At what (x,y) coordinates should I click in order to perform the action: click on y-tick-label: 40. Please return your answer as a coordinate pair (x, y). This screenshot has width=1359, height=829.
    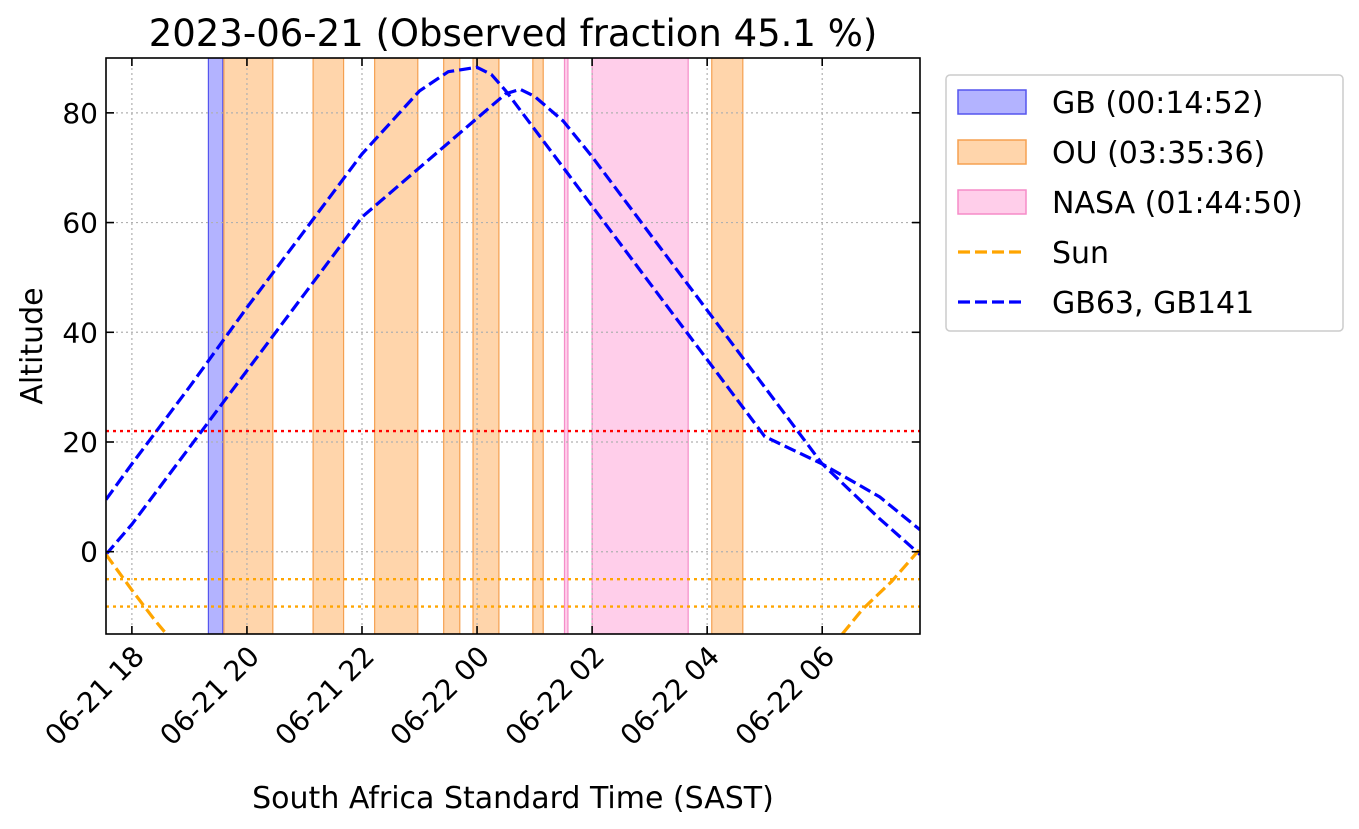
    Looking at the image, I should click on (80, 332).